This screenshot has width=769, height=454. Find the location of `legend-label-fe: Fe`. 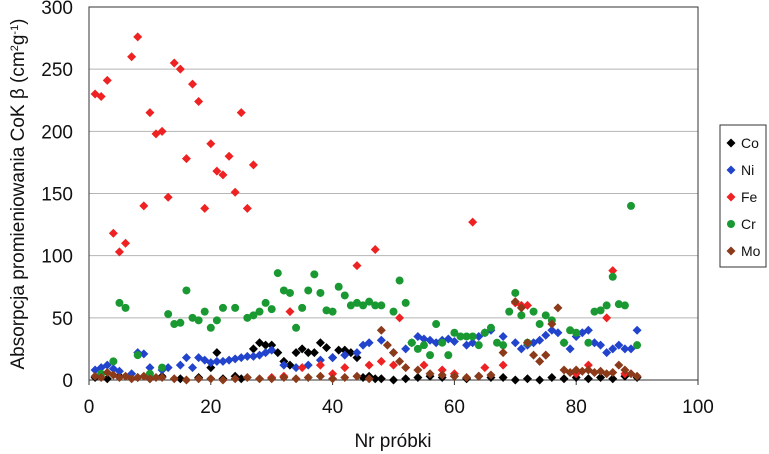

legend-label-fe: Fe is located at coordinates (749, 197).